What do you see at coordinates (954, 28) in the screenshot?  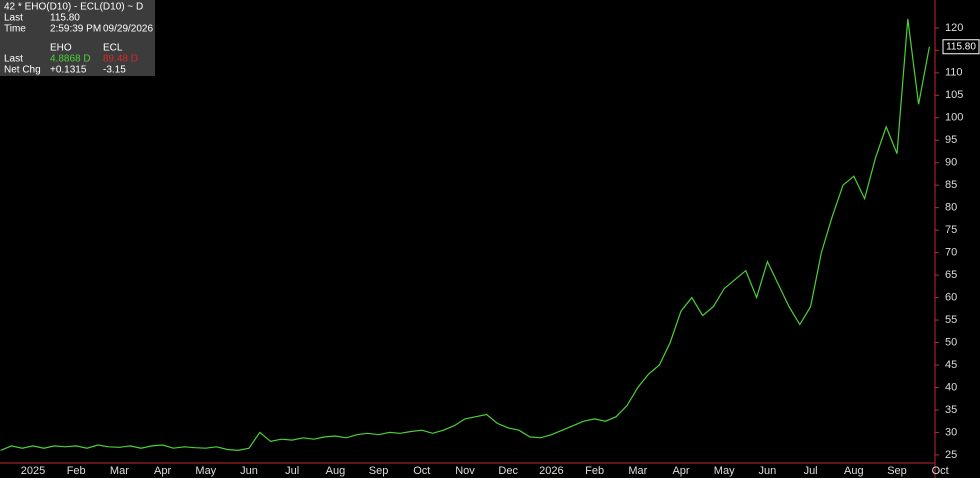 I see `y-tick-label: 120` at bounding box center [954, 28].